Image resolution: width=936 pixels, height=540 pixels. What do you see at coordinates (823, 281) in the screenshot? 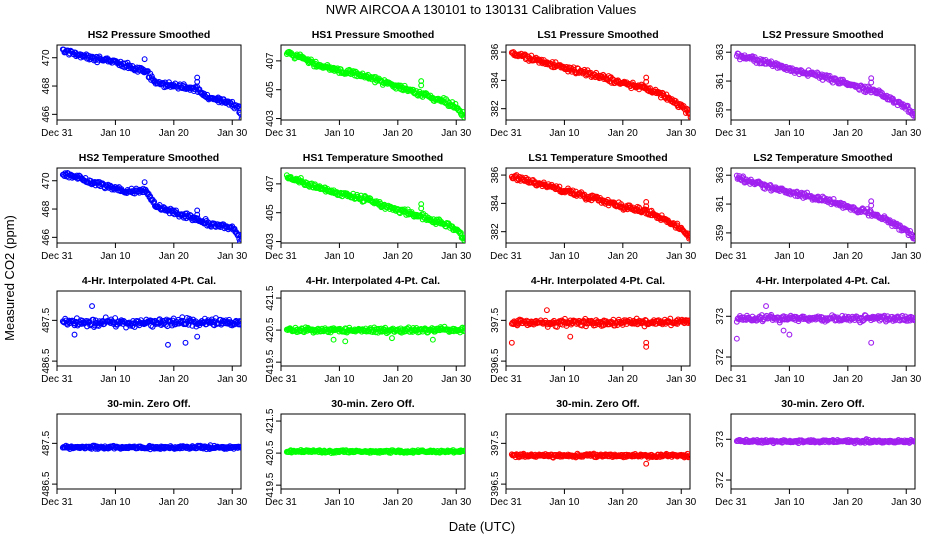
I see `panel-title: 4-Hr. Interpolated 4-Pt. Cal.` at bounding box center [823, 281].